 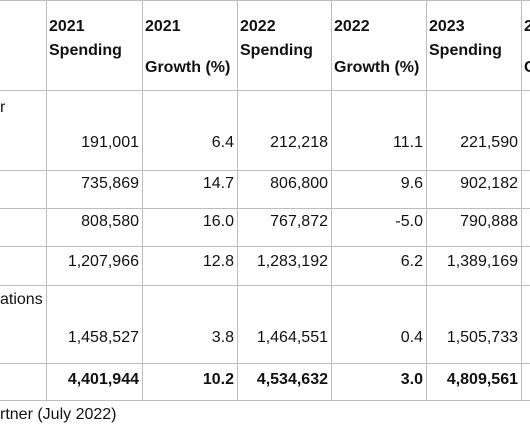 I want to click on cell: 767,872, so click(x=299, y=221).